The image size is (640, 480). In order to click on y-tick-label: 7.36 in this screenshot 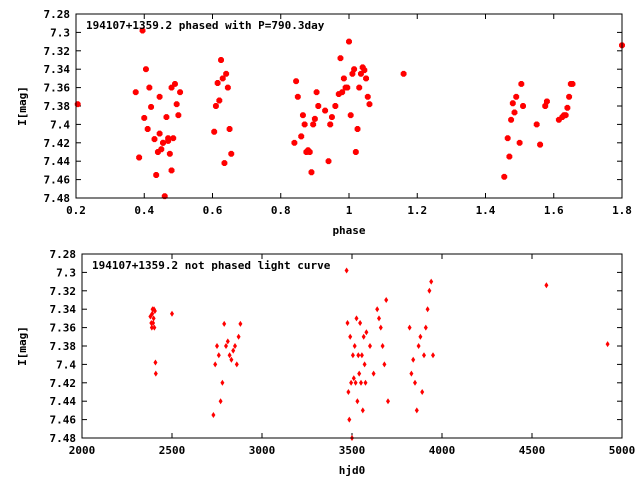, I will do `click(57, 88)`.